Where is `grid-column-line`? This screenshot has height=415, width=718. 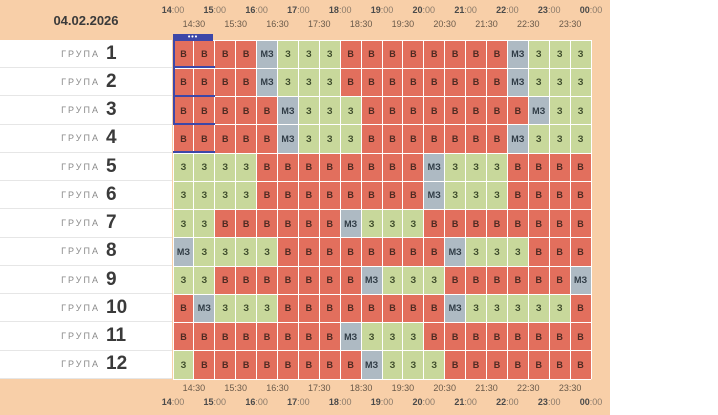 grid-column-line is located at coordinates (591, 209).